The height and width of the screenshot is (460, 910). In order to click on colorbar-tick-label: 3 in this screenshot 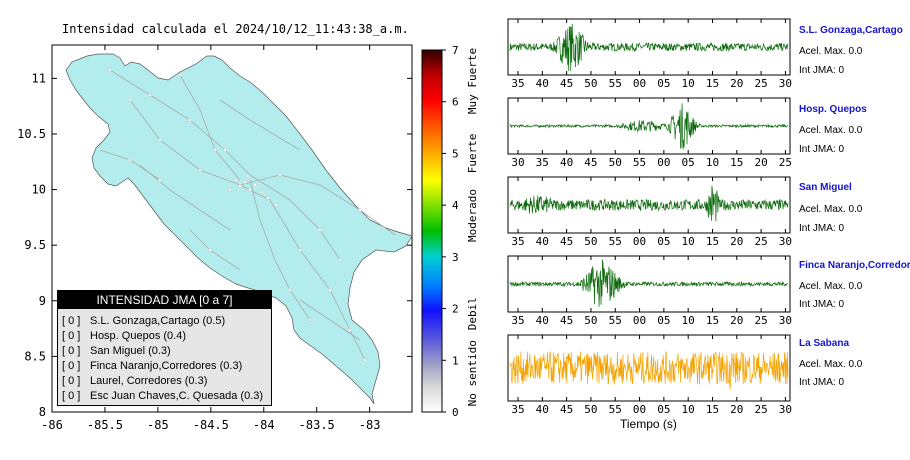, I will do `click(455, 257)`.